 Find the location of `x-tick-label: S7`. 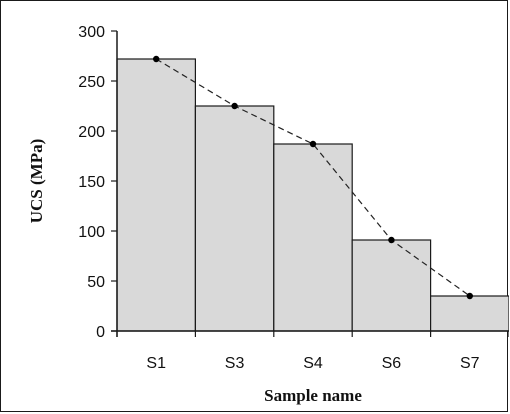

x-tick-label: S7 is located at coordinates (470, 363).